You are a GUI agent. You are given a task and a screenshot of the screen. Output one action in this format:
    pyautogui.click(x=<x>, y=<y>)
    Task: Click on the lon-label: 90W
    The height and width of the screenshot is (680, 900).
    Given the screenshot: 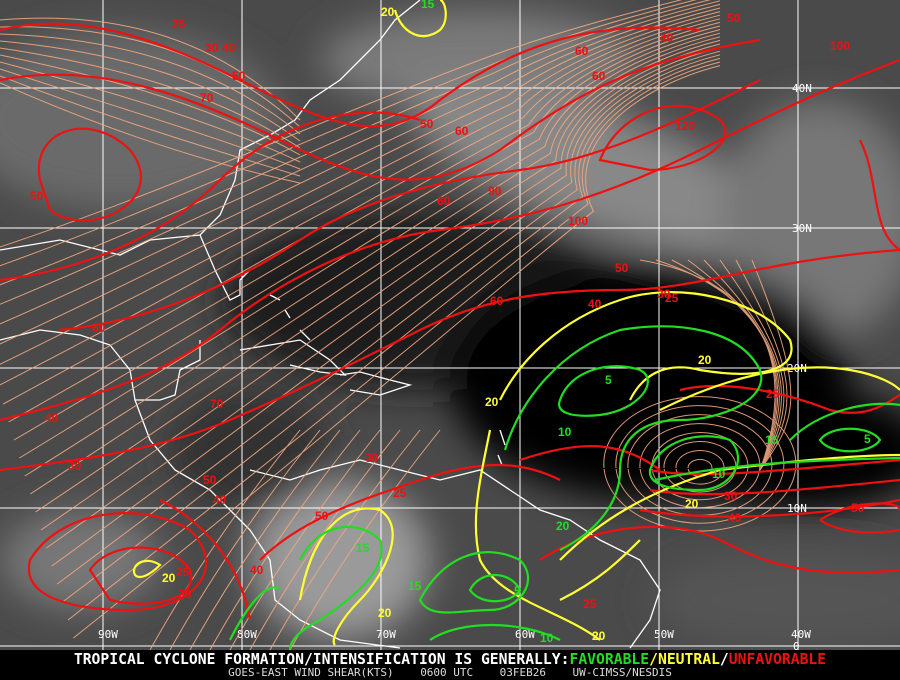 What is the action you would take?
    pyautogui.click(x=108, y=634)
    